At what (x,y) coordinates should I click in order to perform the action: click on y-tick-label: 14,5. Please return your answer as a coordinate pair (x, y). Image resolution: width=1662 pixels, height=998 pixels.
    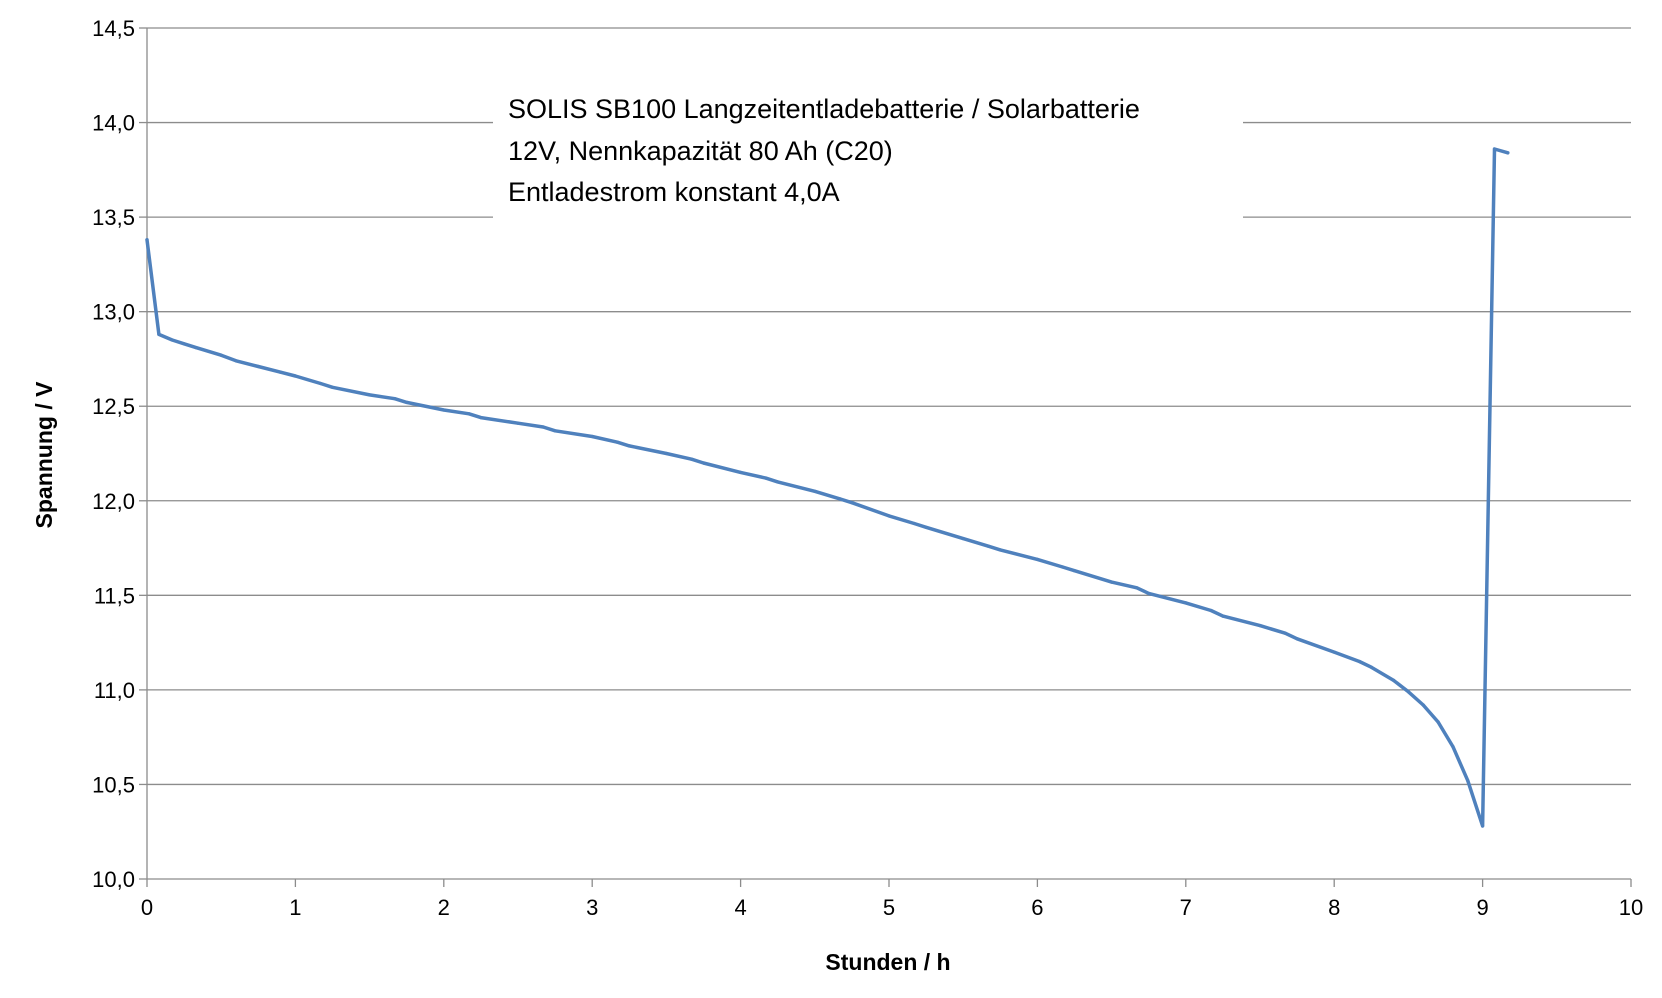
    Looking at the image, I should click on (113, 28).